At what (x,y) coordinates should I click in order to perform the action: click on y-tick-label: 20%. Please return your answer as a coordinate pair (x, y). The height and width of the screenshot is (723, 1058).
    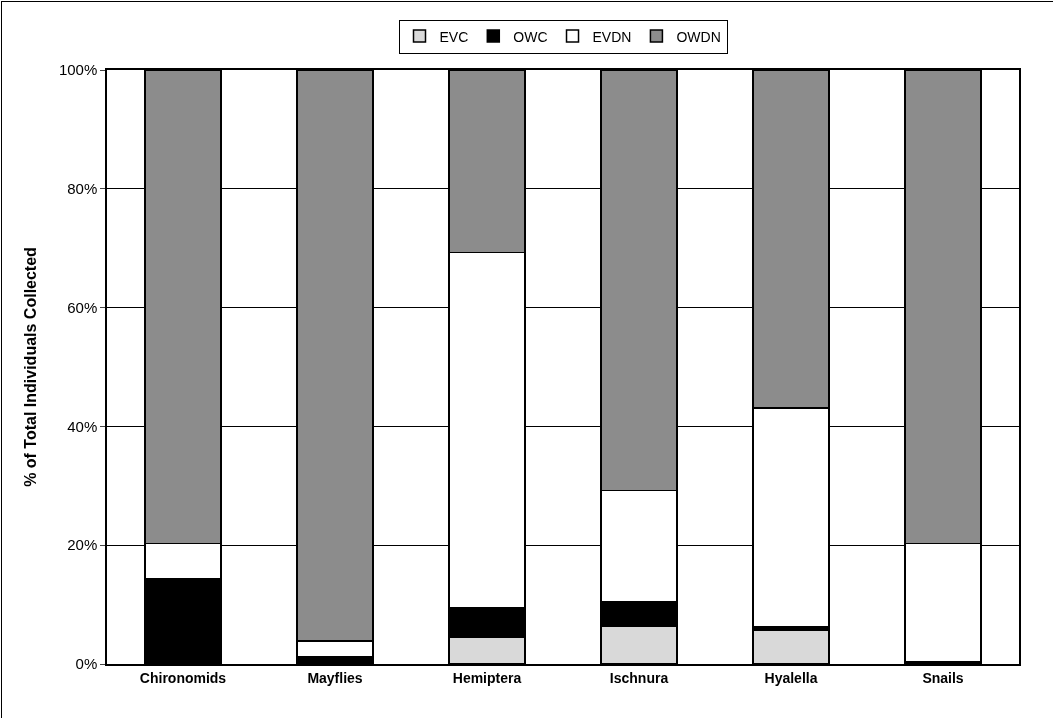
    Looking at the image, I should click on (82, 545).